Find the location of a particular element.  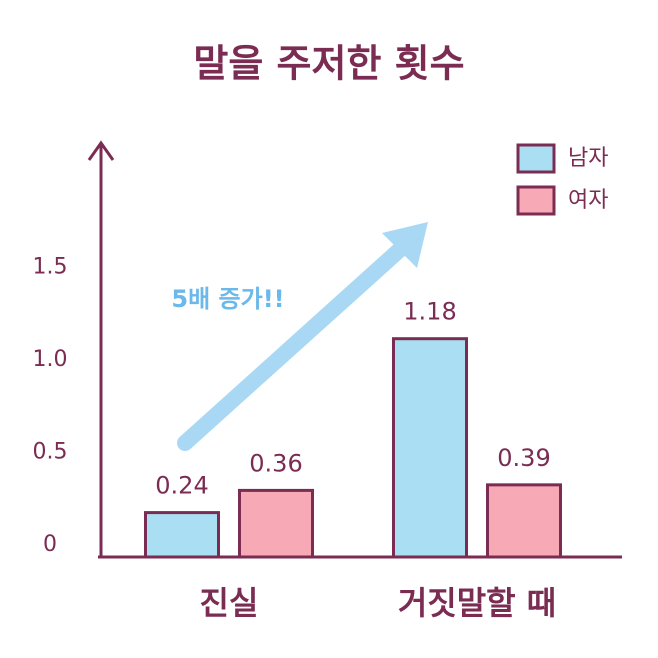

value-label: 1.18 is located at coordinates (429, 312).